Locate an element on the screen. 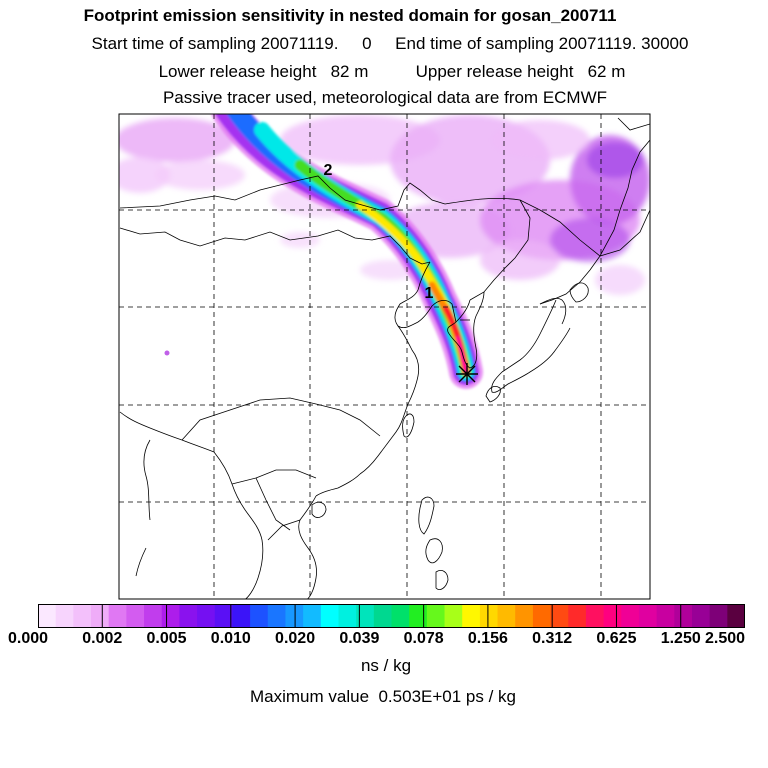  colorbar-tick-label: 0.000 is located at coordinates (28, 638).